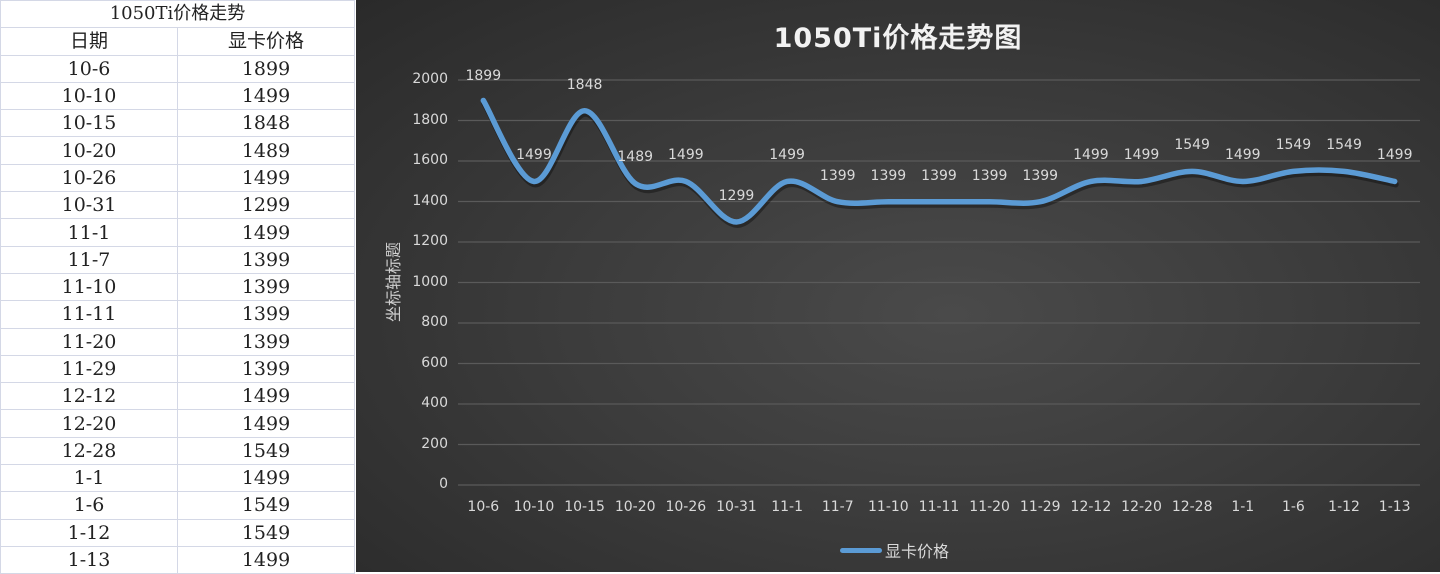  Describe the element at coordinates (430, 160) in the screenshot. I see `y-tick-label: 1600` at that location.